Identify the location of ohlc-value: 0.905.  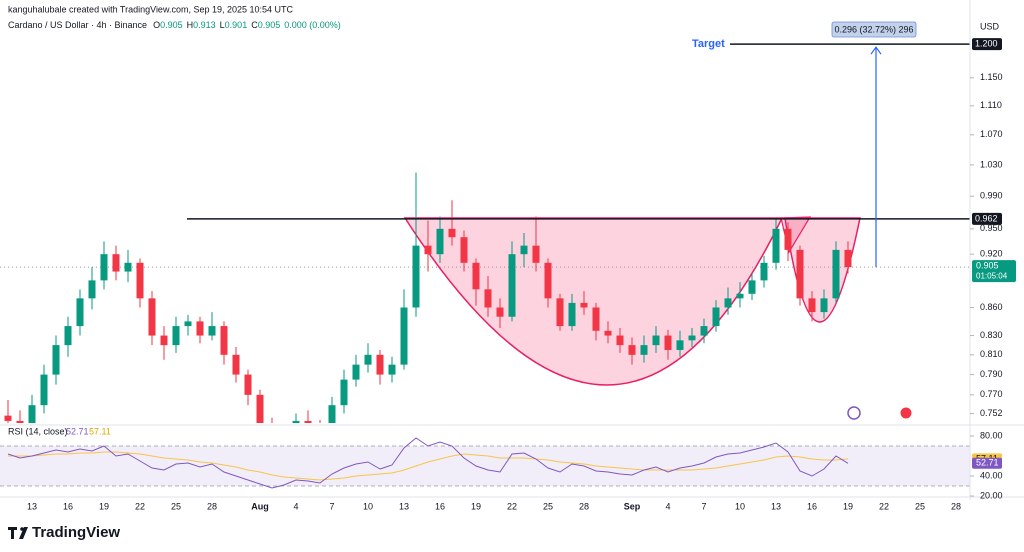
(171, 25).